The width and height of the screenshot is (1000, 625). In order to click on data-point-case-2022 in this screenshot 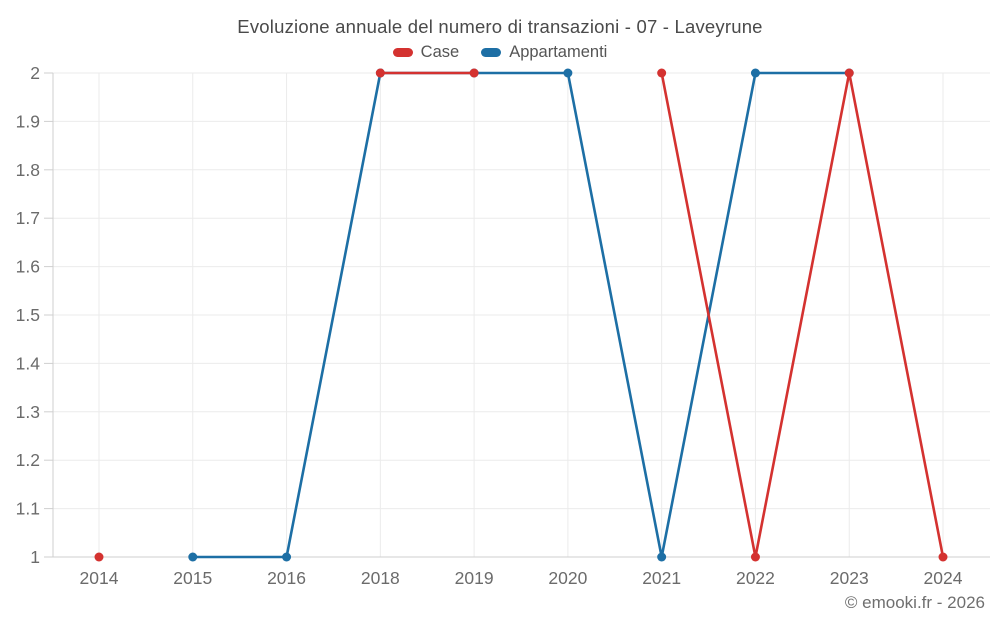, I will do `click(755, 557)`.